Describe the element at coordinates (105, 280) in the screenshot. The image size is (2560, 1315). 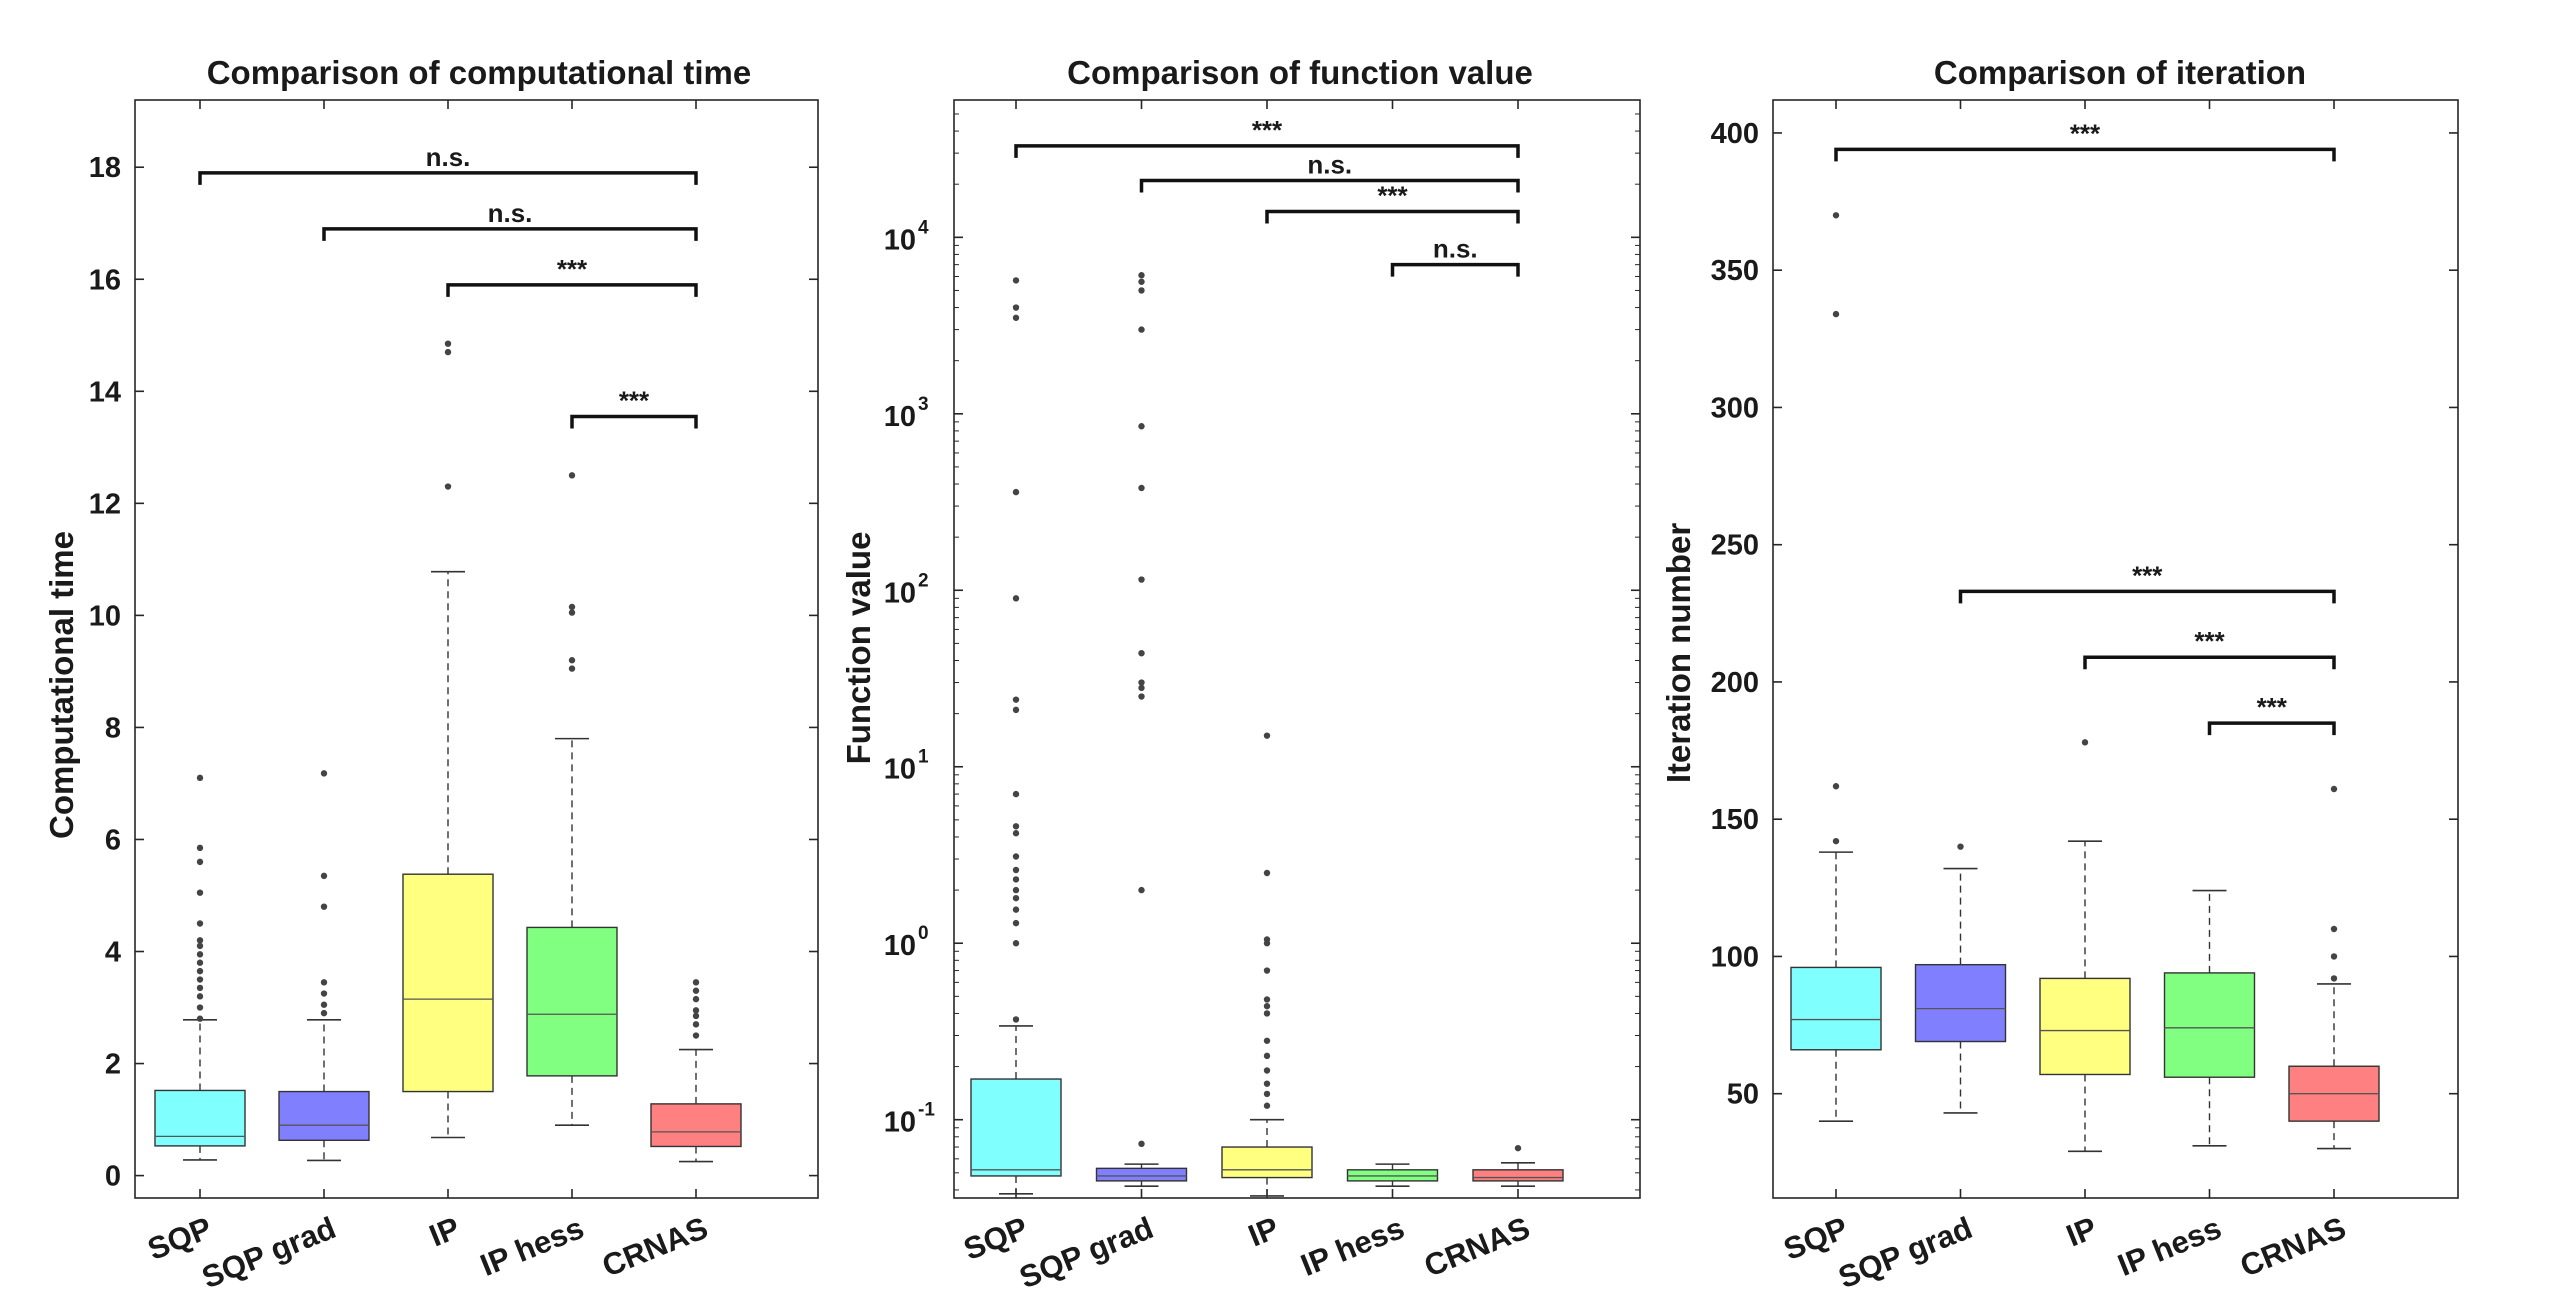
I see `y-tick-label: 16` at that location.